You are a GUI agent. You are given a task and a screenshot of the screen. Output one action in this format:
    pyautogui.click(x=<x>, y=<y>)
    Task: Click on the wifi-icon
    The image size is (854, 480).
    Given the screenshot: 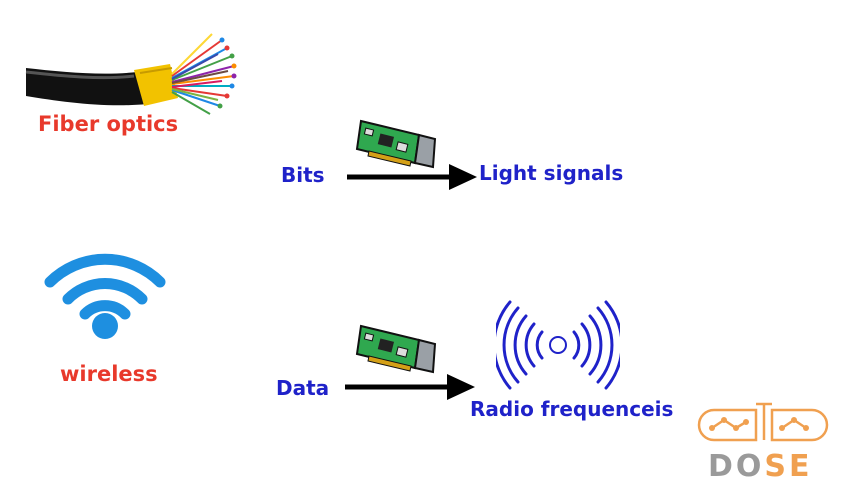 What is the action you would take?
    pyautogui.click(x=105, y=293)
    